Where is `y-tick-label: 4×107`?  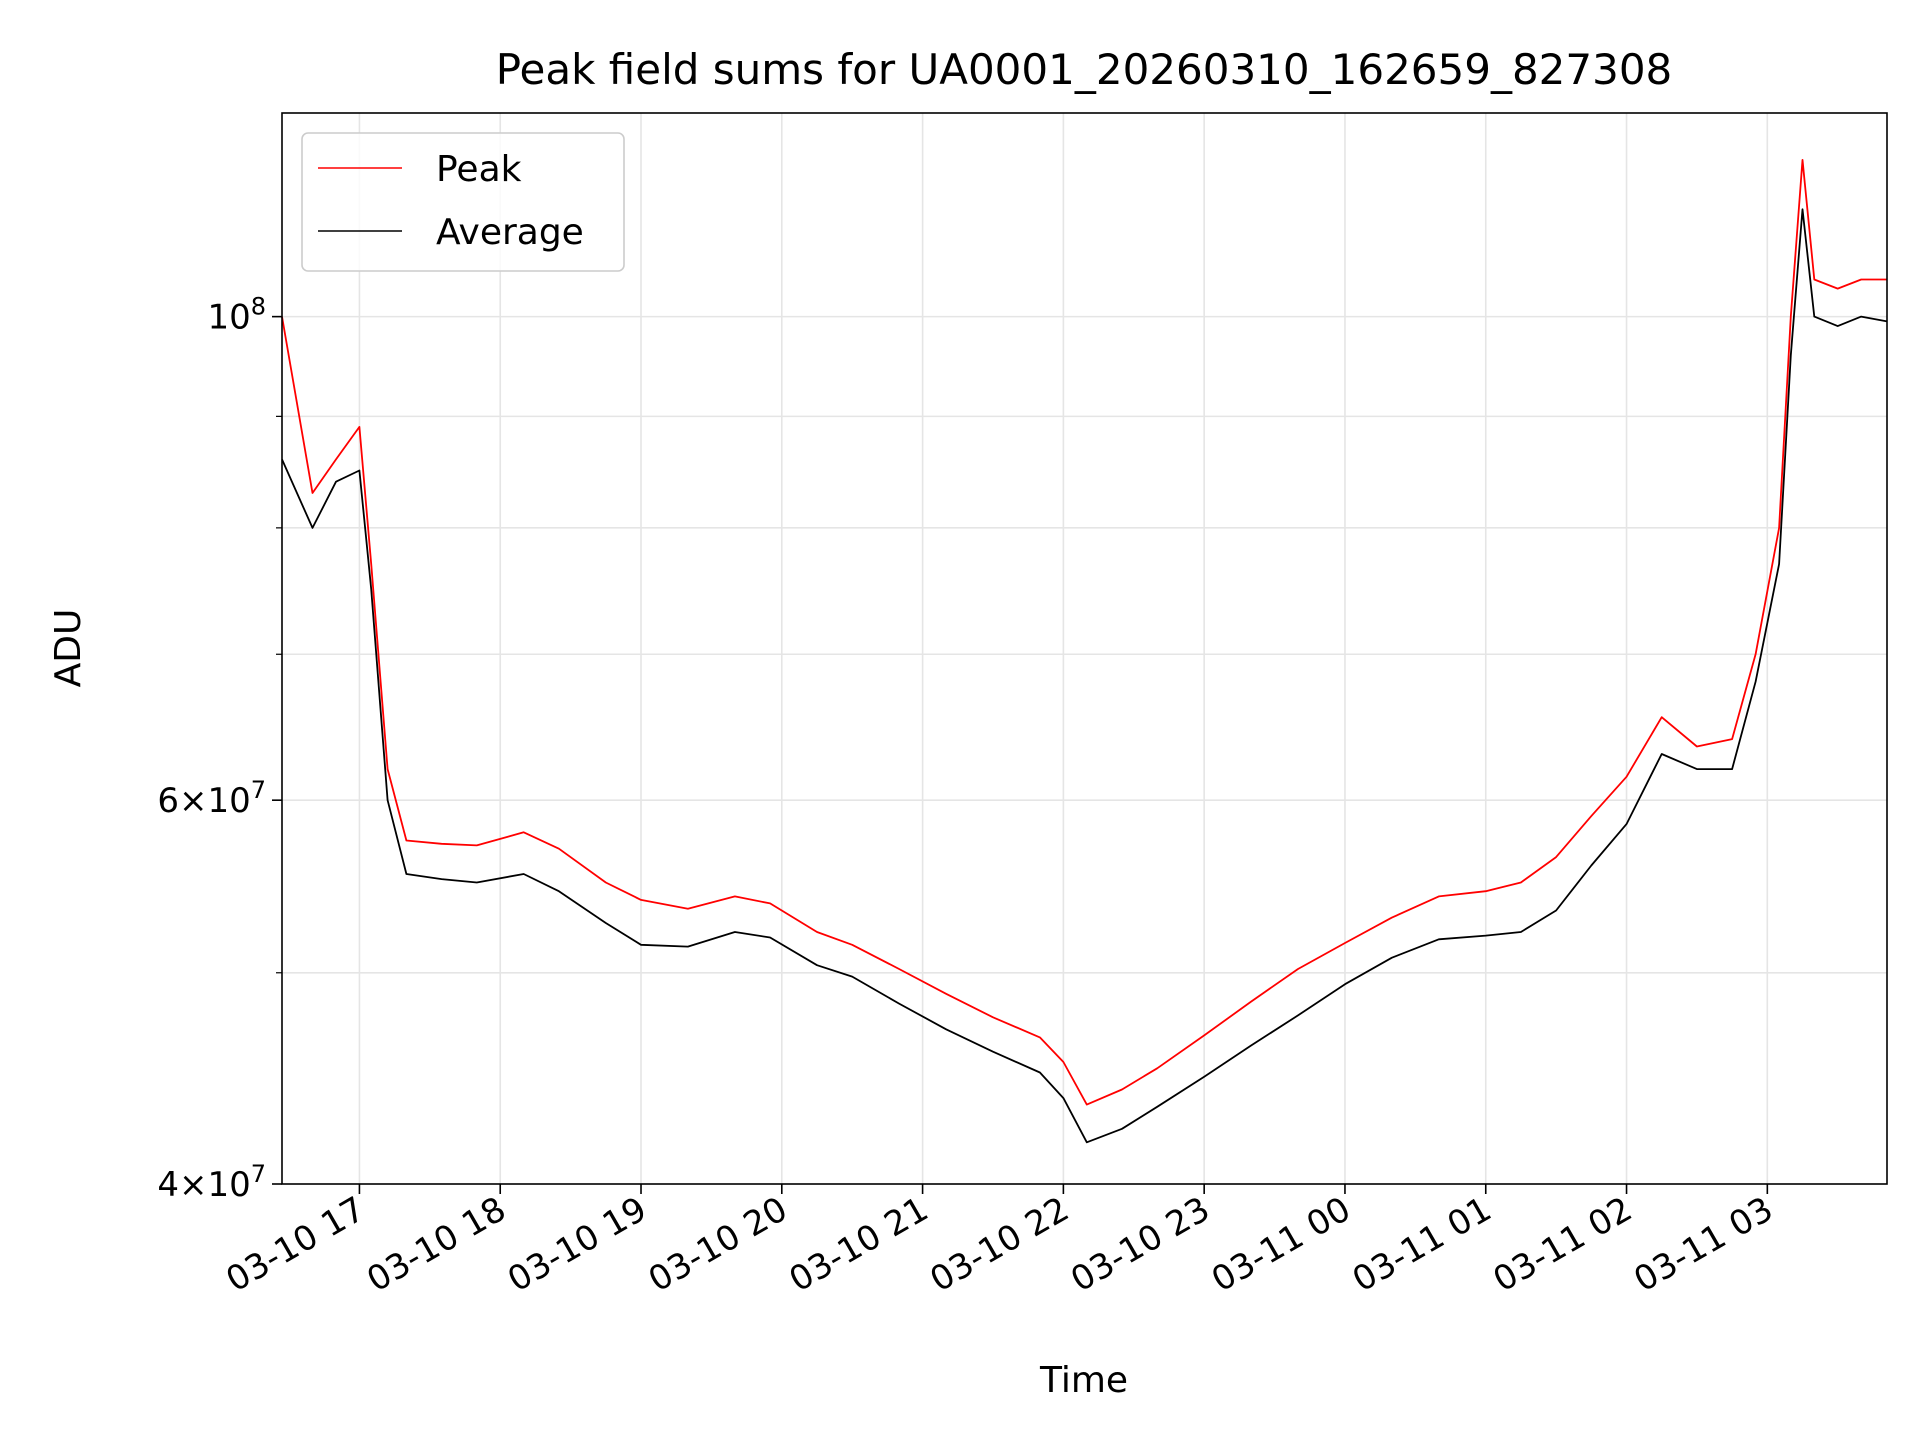
y-tick-label: 4×107 is located at coordinates (211, 1182).